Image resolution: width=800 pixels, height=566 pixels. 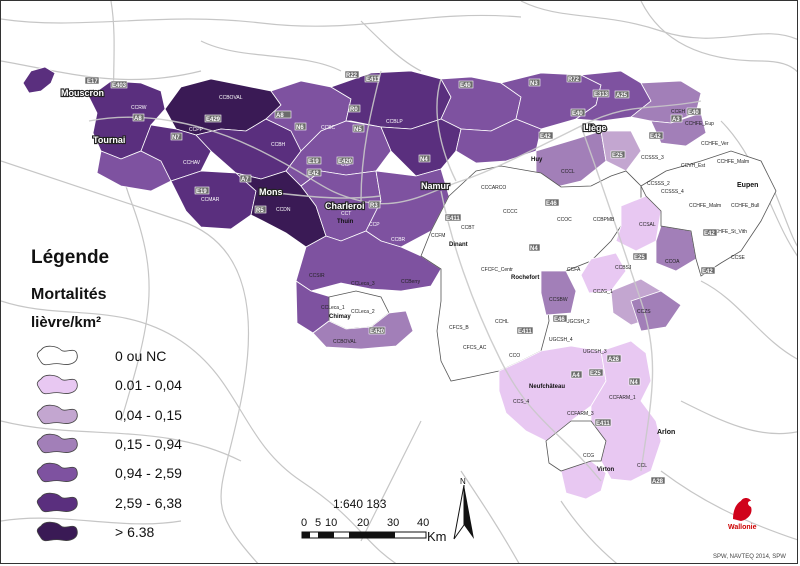 I want to click on svg-text: UGCSH_2, so click(x=578, y=322).